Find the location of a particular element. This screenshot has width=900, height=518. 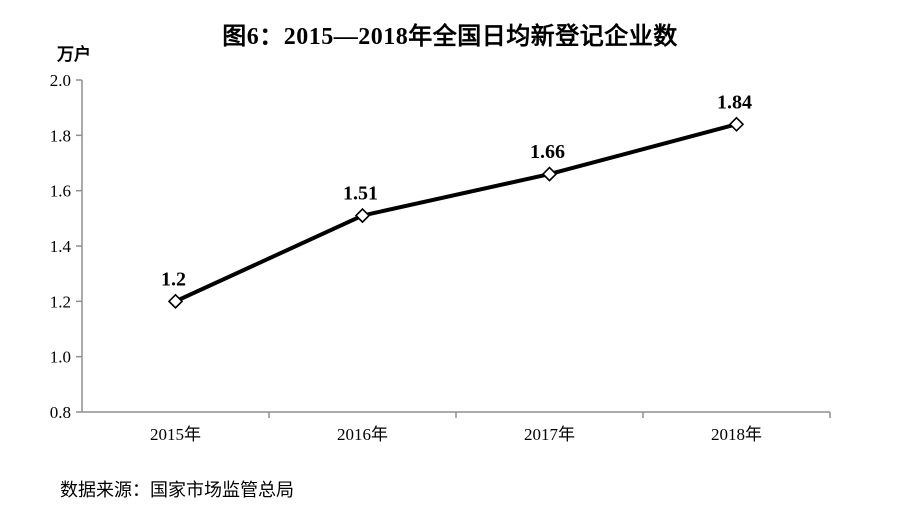

y-axis-tick-label: 0.8 is located at coordinates (60, 412).